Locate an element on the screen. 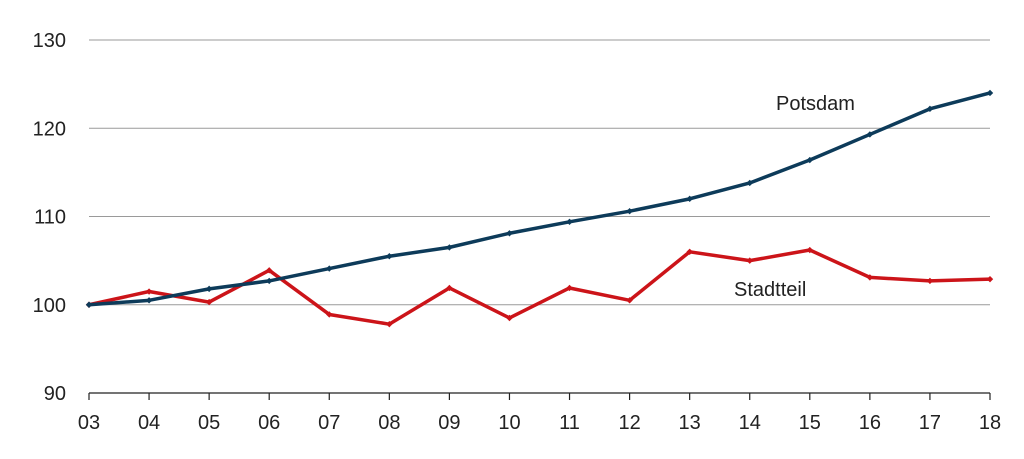  x-tick-label: 05 is located at coordinates (209, 423).